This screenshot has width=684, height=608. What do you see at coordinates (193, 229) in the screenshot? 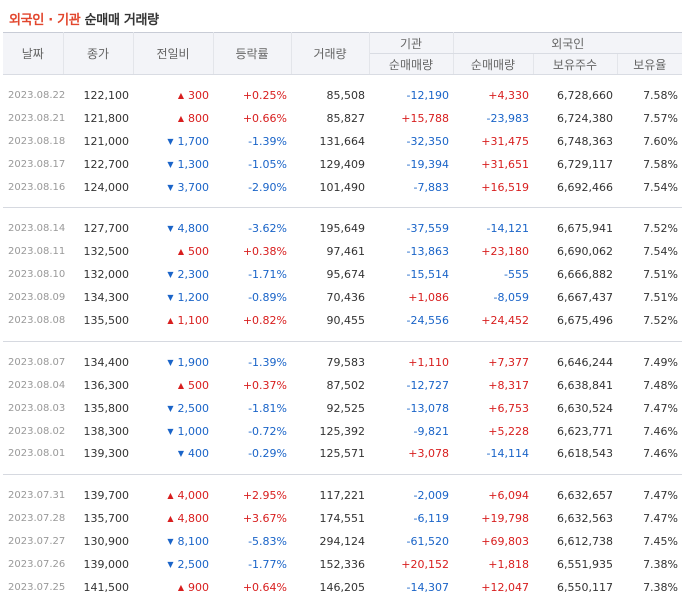
I see `change-value: 4,800` at bounding box center [193, 229].